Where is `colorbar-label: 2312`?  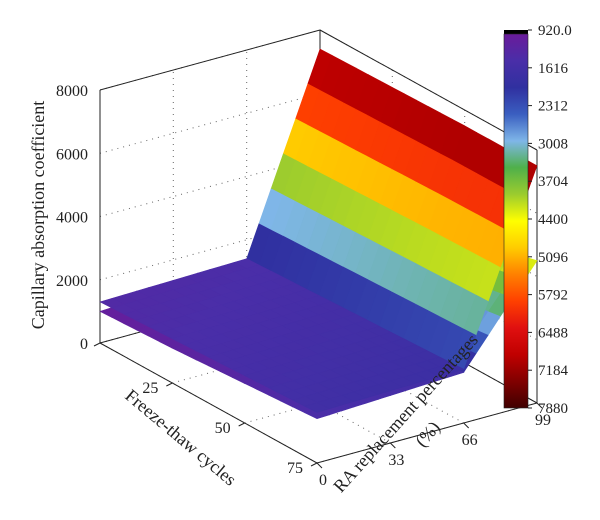 colorbar-label: 2312 is located at coordinates (553, 107).